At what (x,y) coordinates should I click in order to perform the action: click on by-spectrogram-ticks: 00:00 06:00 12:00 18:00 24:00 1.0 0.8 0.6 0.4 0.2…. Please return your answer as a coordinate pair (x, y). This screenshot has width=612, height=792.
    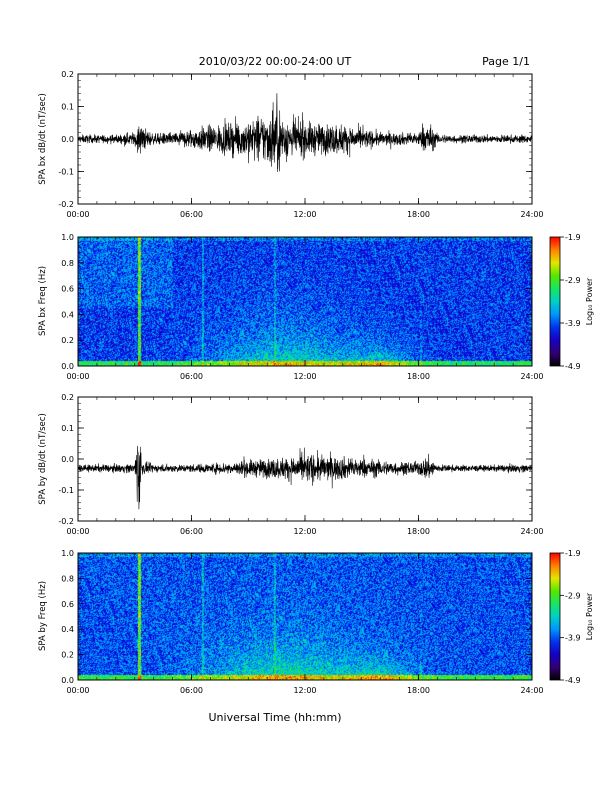
    Looking at the image, I should click on (302, 622).